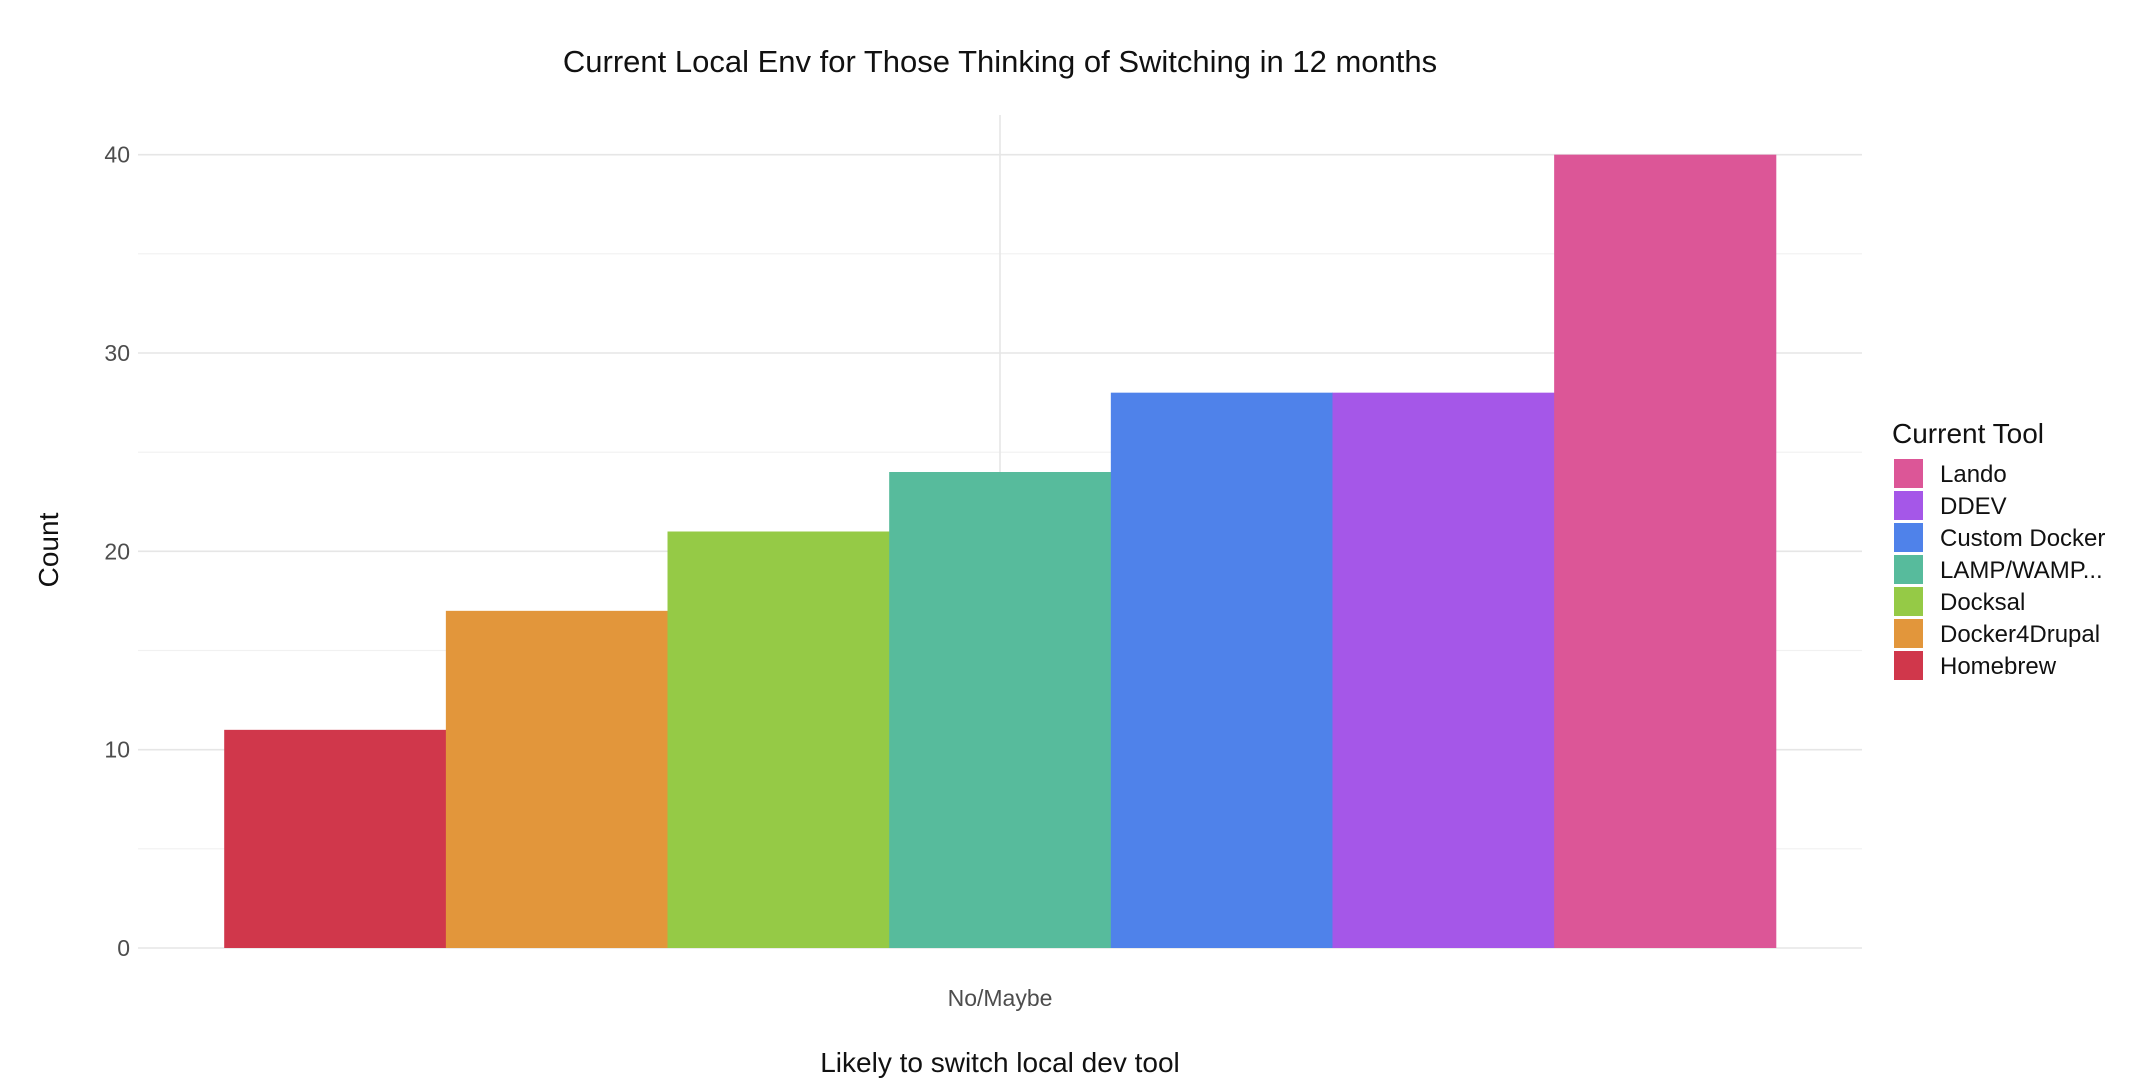  What do you see at coordinates (117, 155) in the screenshot?
I see `y-tick-label: 40` at bounding box center [117, 155].